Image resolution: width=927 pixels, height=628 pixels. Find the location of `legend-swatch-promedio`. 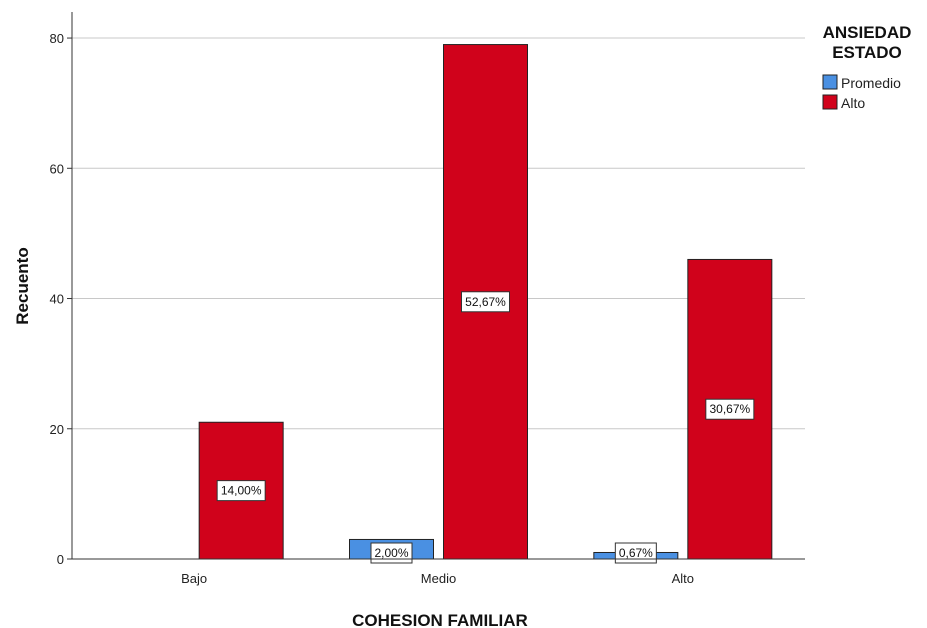

legend-swatch-promedio is located at coordinates (830, 82).